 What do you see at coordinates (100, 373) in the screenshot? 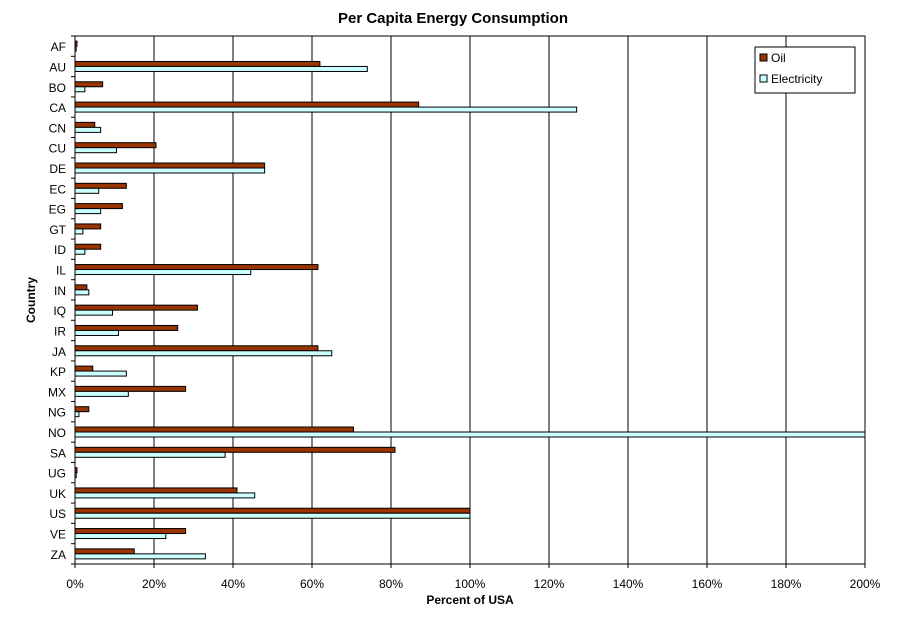
I see `bar-electricity-kp` at bounding box center [100, 373].